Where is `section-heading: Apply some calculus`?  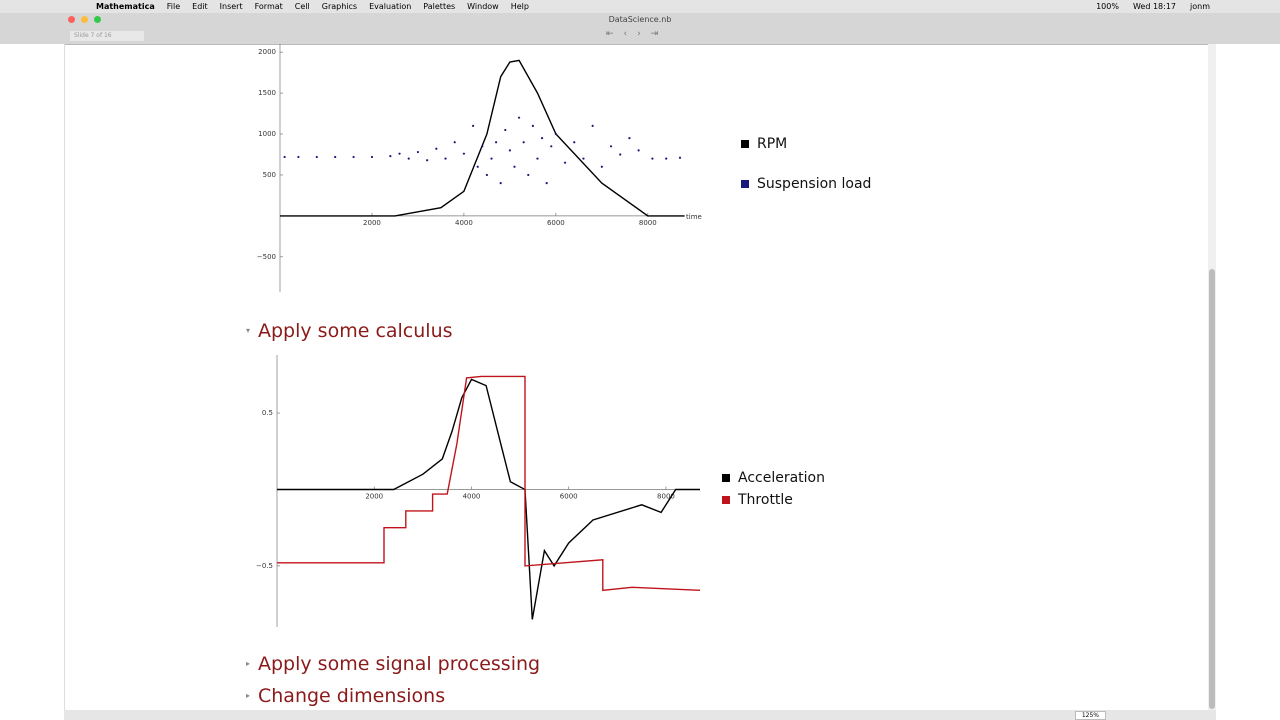 section-heading: Apply some calculus is located at coordinates (349, 331).